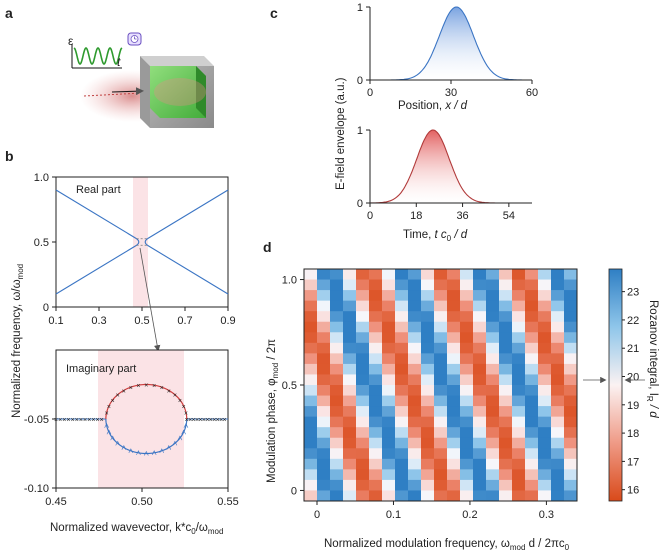 The width and height of the screenshot is (664, 555). Describe the element at coordinates (444, 173) in the screenshot. I see `c-time-plot: 0 18 36 54 0 1` at that location.